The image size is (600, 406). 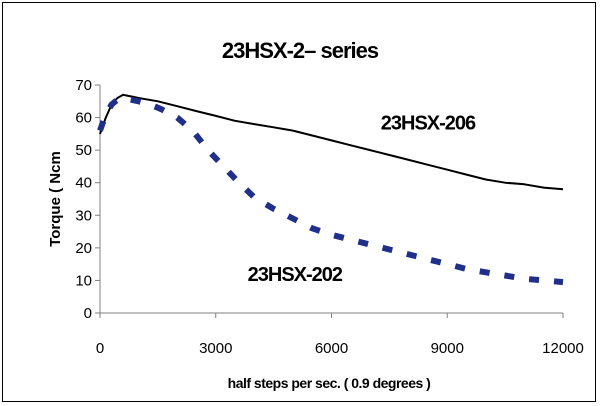 What do you see at coordinates (83, 280) in the screenshot?
I see `y-tick-label: 10` at bounding box center [83, 280].